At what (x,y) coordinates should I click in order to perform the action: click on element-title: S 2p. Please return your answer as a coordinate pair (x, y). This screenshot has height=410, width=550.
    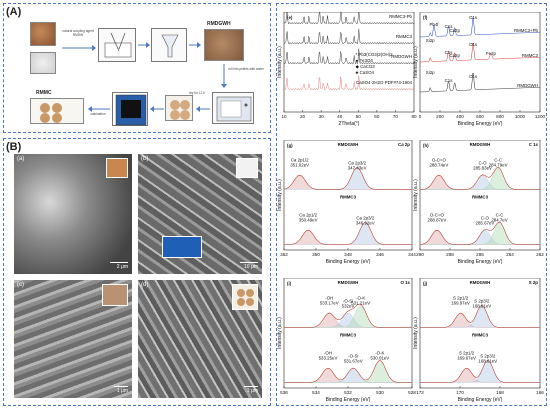
    Looking at the image, I should click on (534, 282).